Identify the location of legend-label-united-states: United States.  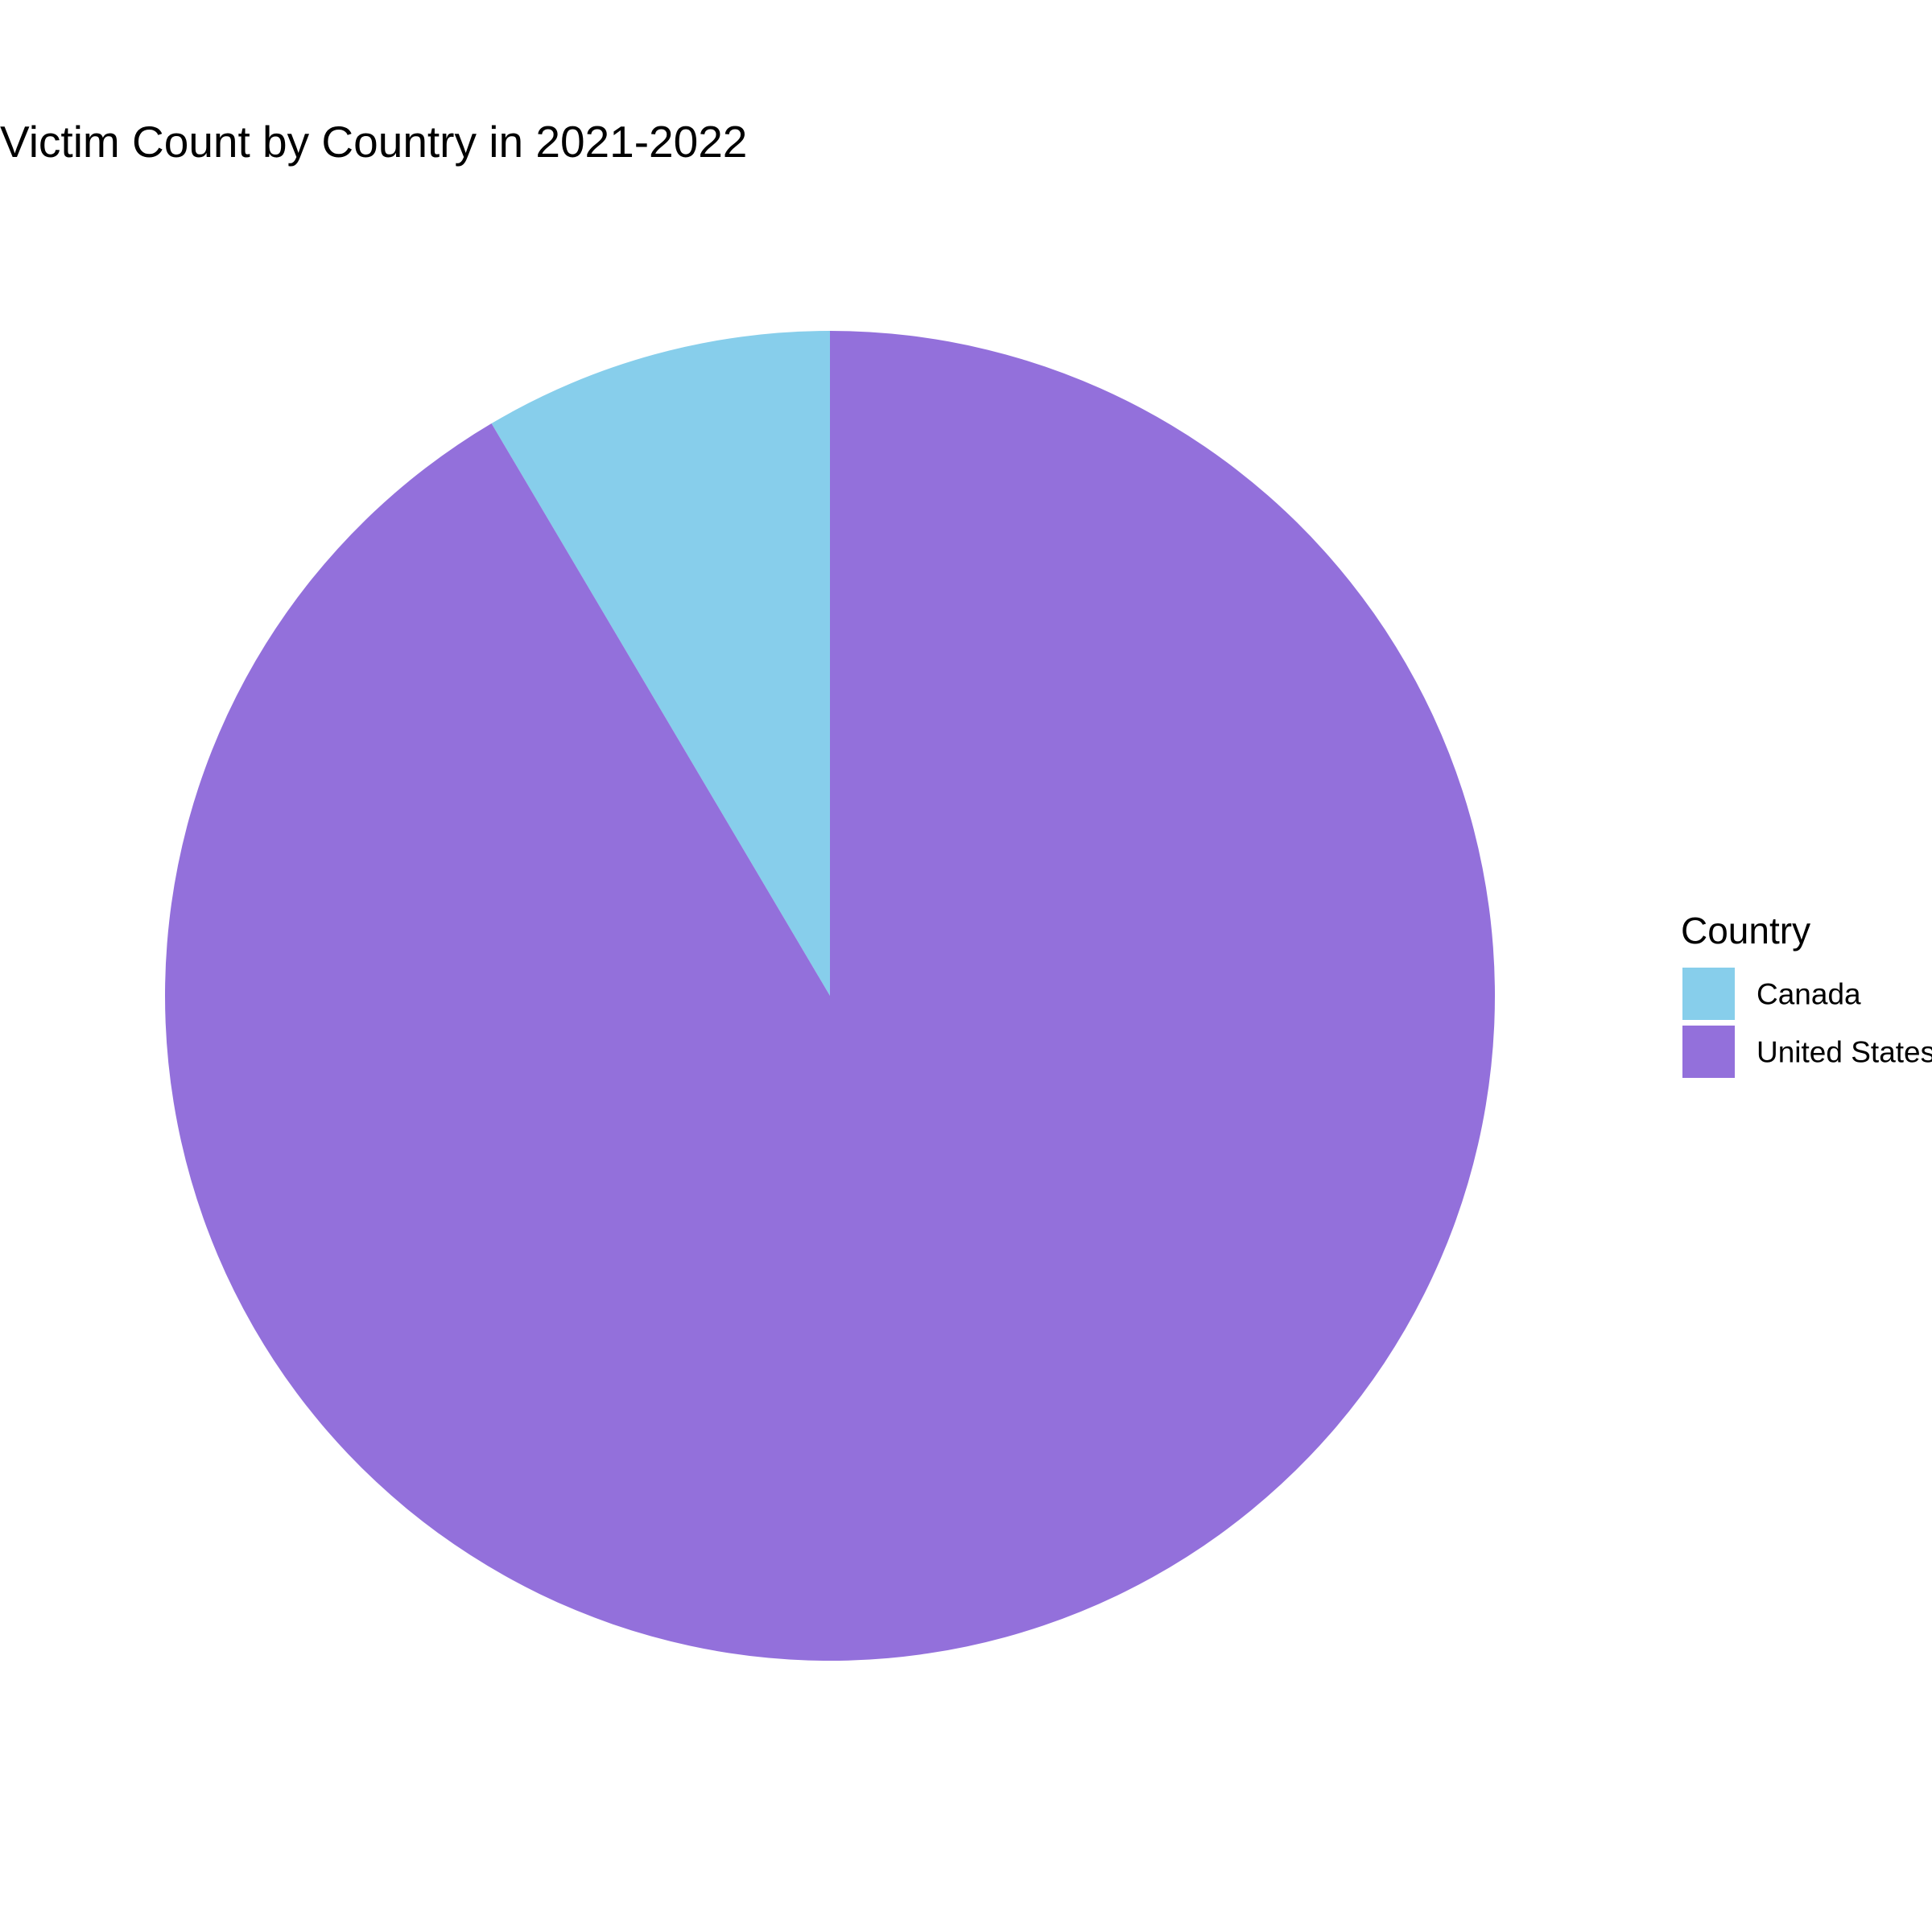
(1845, 1052).